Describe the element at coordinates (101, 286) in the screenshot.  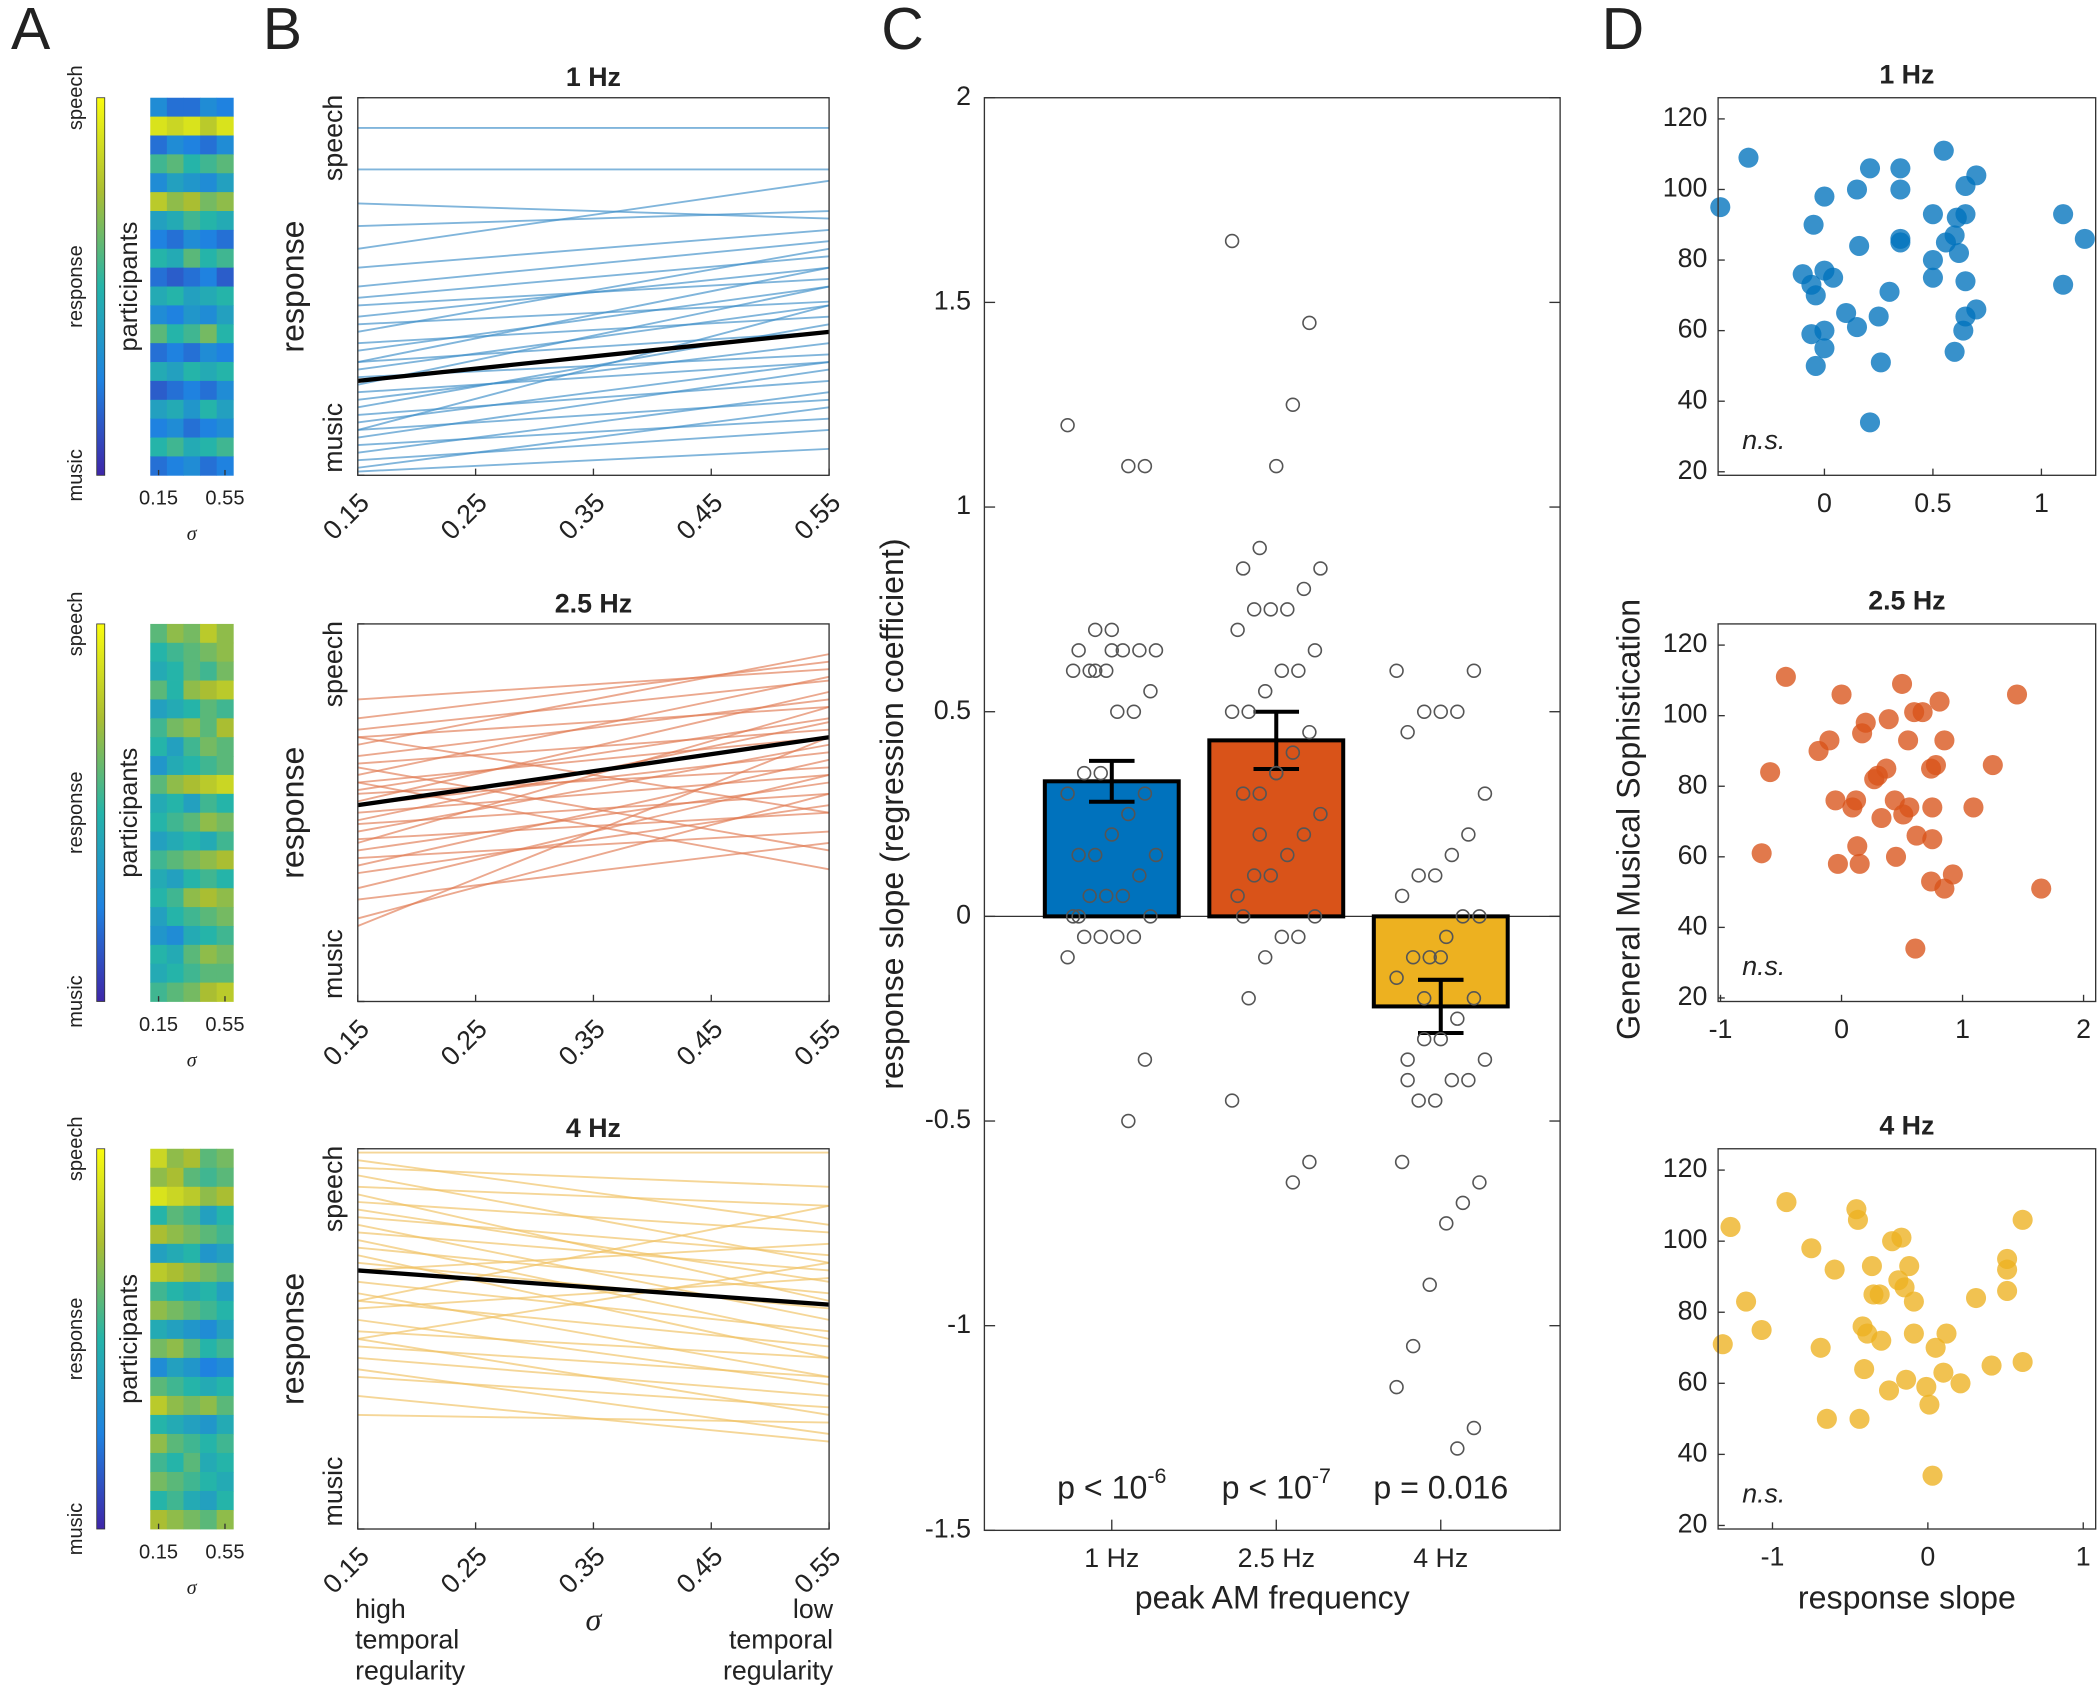
I see `colorbar` at that location.